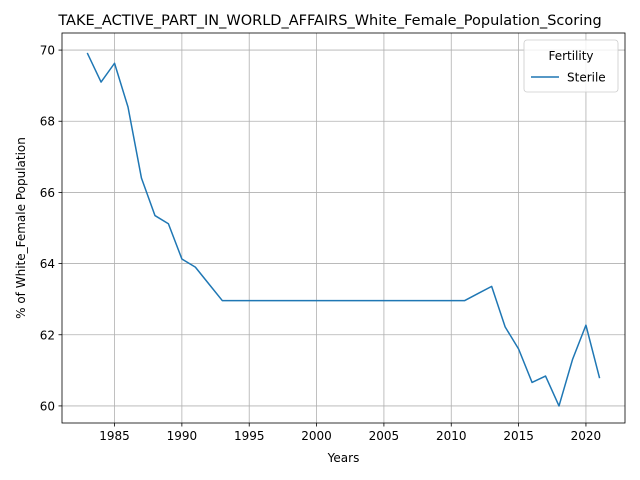 The width and height of the screenshot is (640, 480). What do you see at coordinates (21, 228) in the screenshot?
I see `y-axis-label: % of White_Female Population` at bounding box center [21, 228].